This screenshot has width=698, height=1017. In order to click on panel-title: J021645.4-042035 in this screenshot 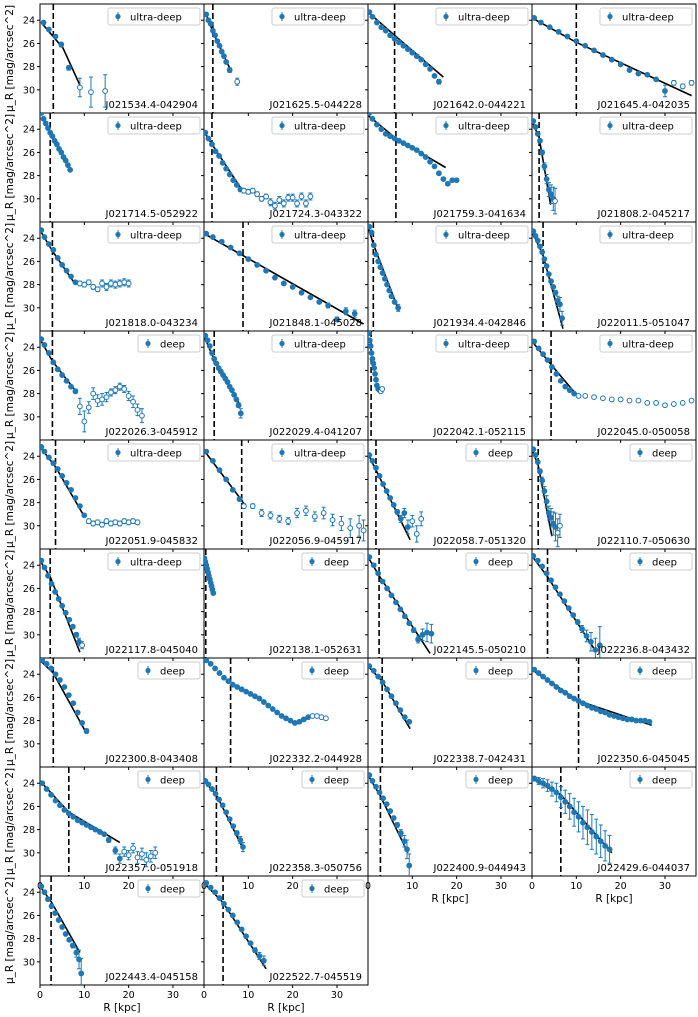, I will do `click(643, 105)`.